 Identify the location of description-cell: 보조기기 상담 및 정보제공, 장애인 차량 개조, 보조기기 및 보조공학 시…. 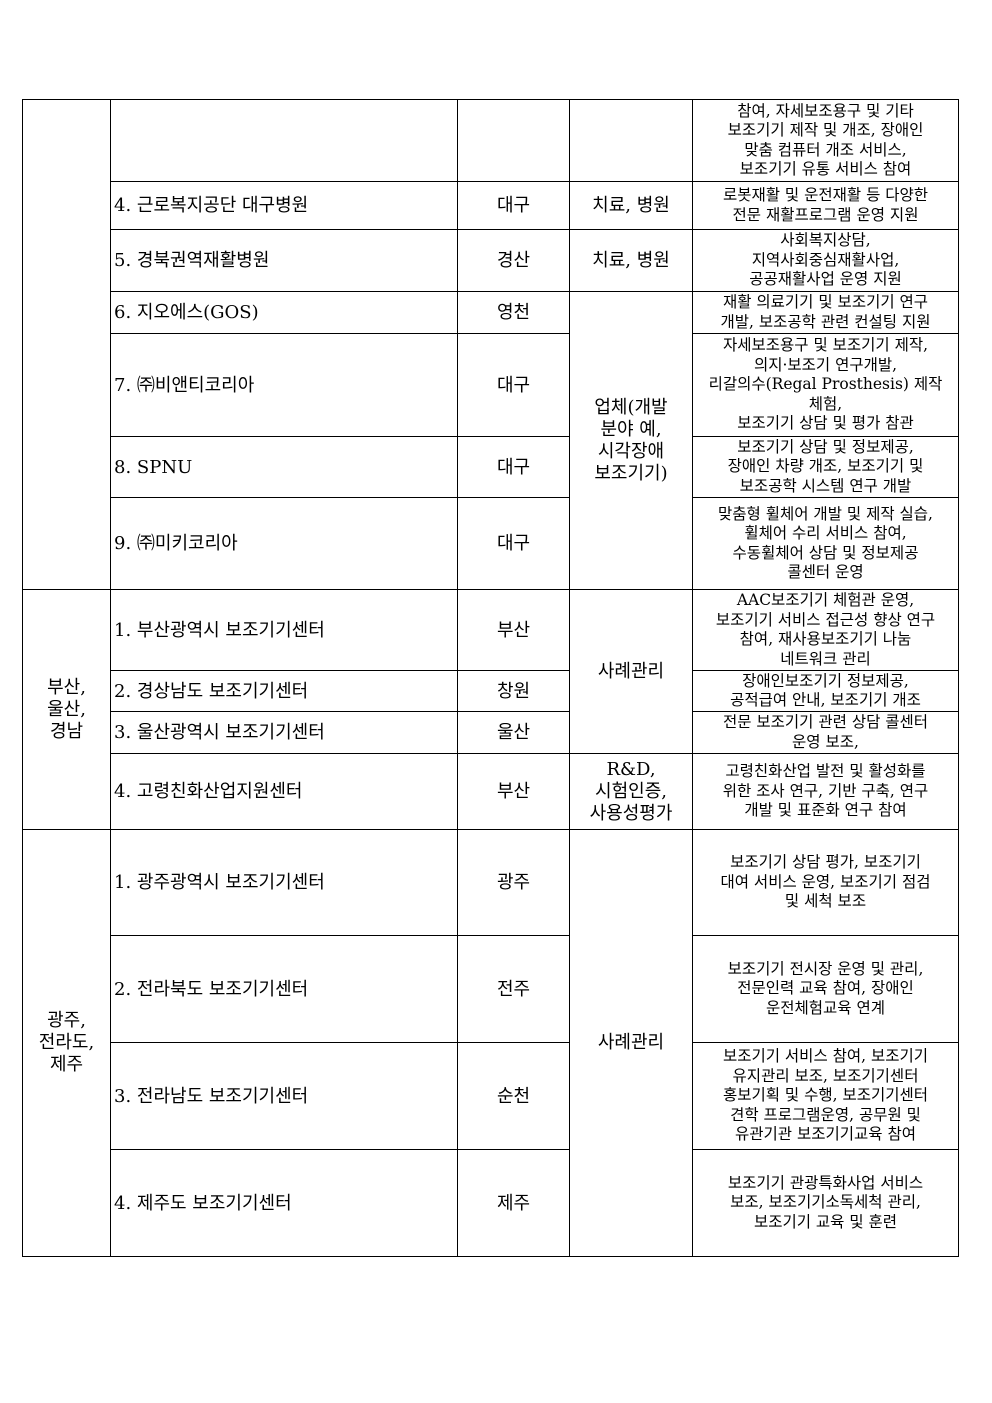
(825, 467).